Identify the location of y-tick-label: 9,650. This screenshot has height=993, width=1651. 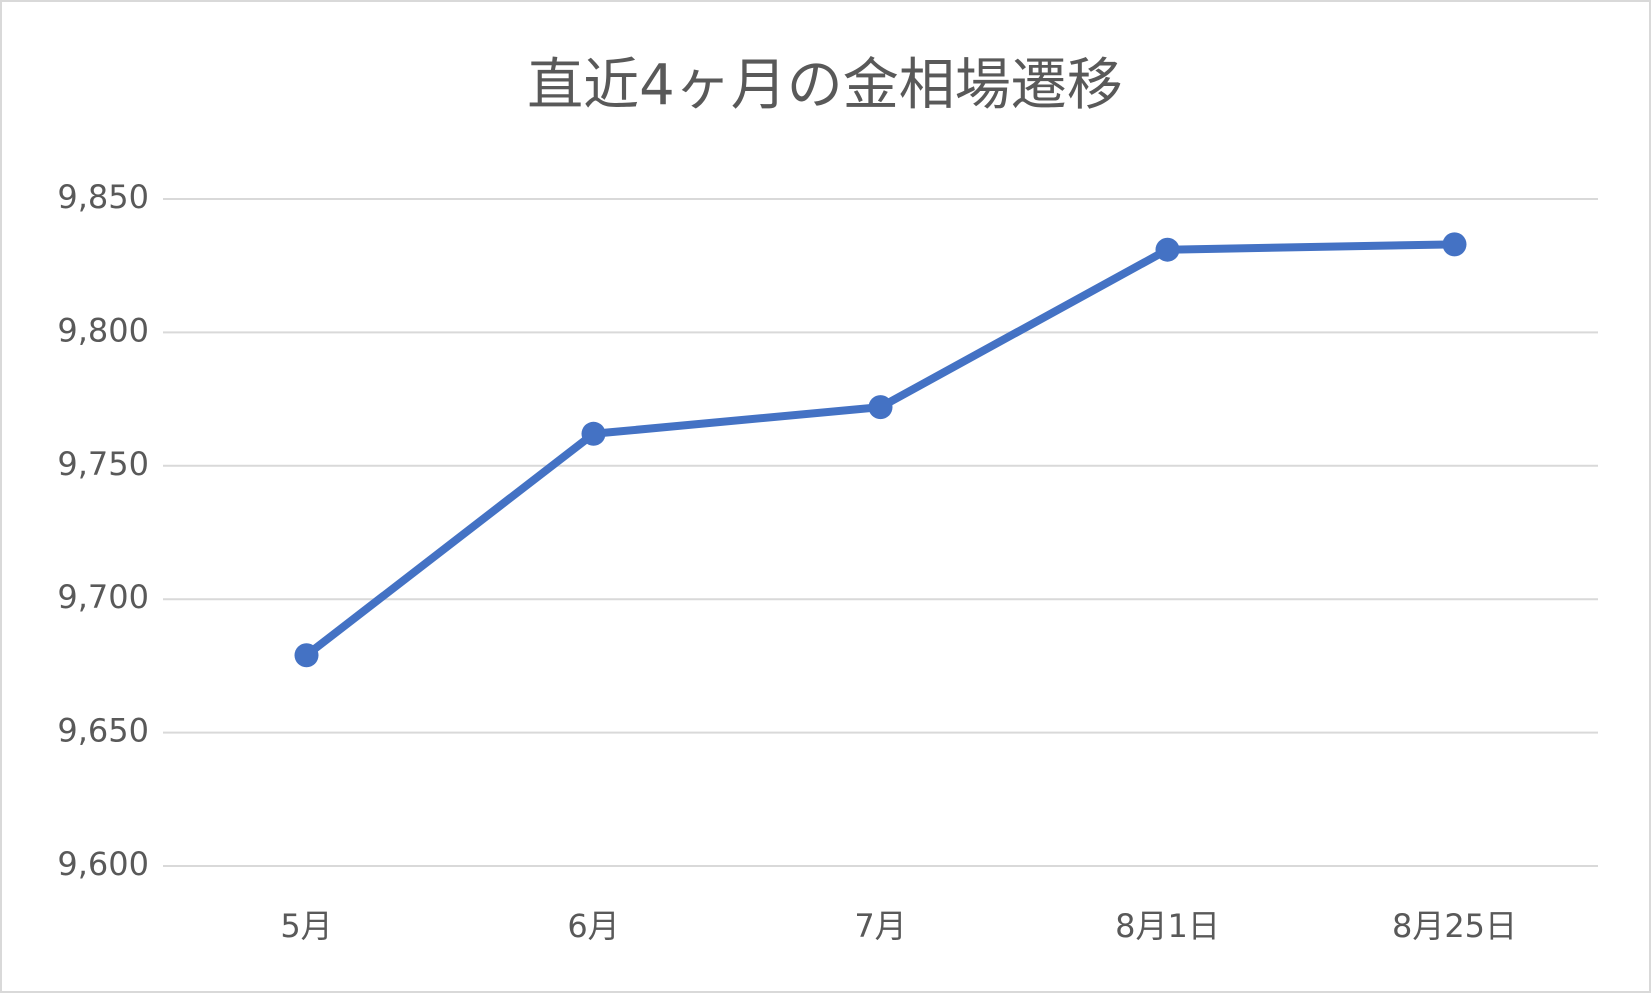
(103, 731).